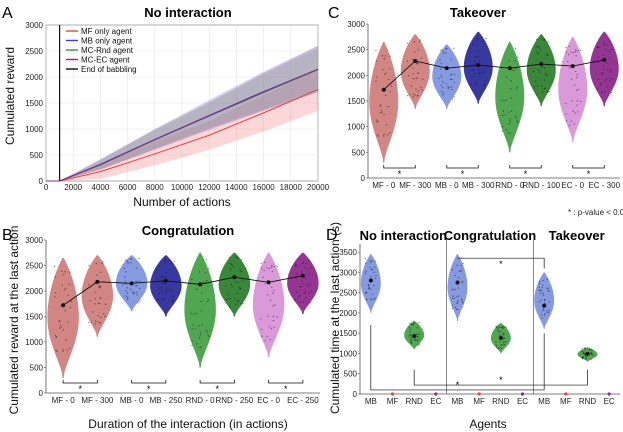 Image resolution: width=623 pixels, height=432 pixels. What do you see at coordinates (166, 400) in the screenshot?
I see `x-tick-label: MB - 250` at bounding box center [166, 400].